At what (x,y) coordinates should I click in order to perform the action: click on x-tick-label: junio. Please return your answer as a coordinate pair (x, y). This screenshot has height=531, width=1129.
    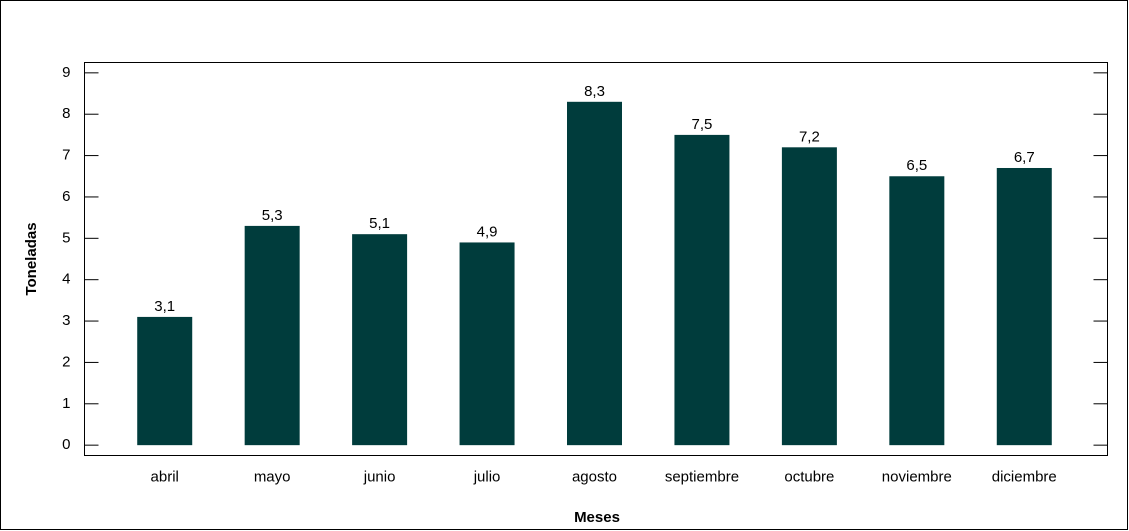
    Looking at the image, I should click on (379, 476).